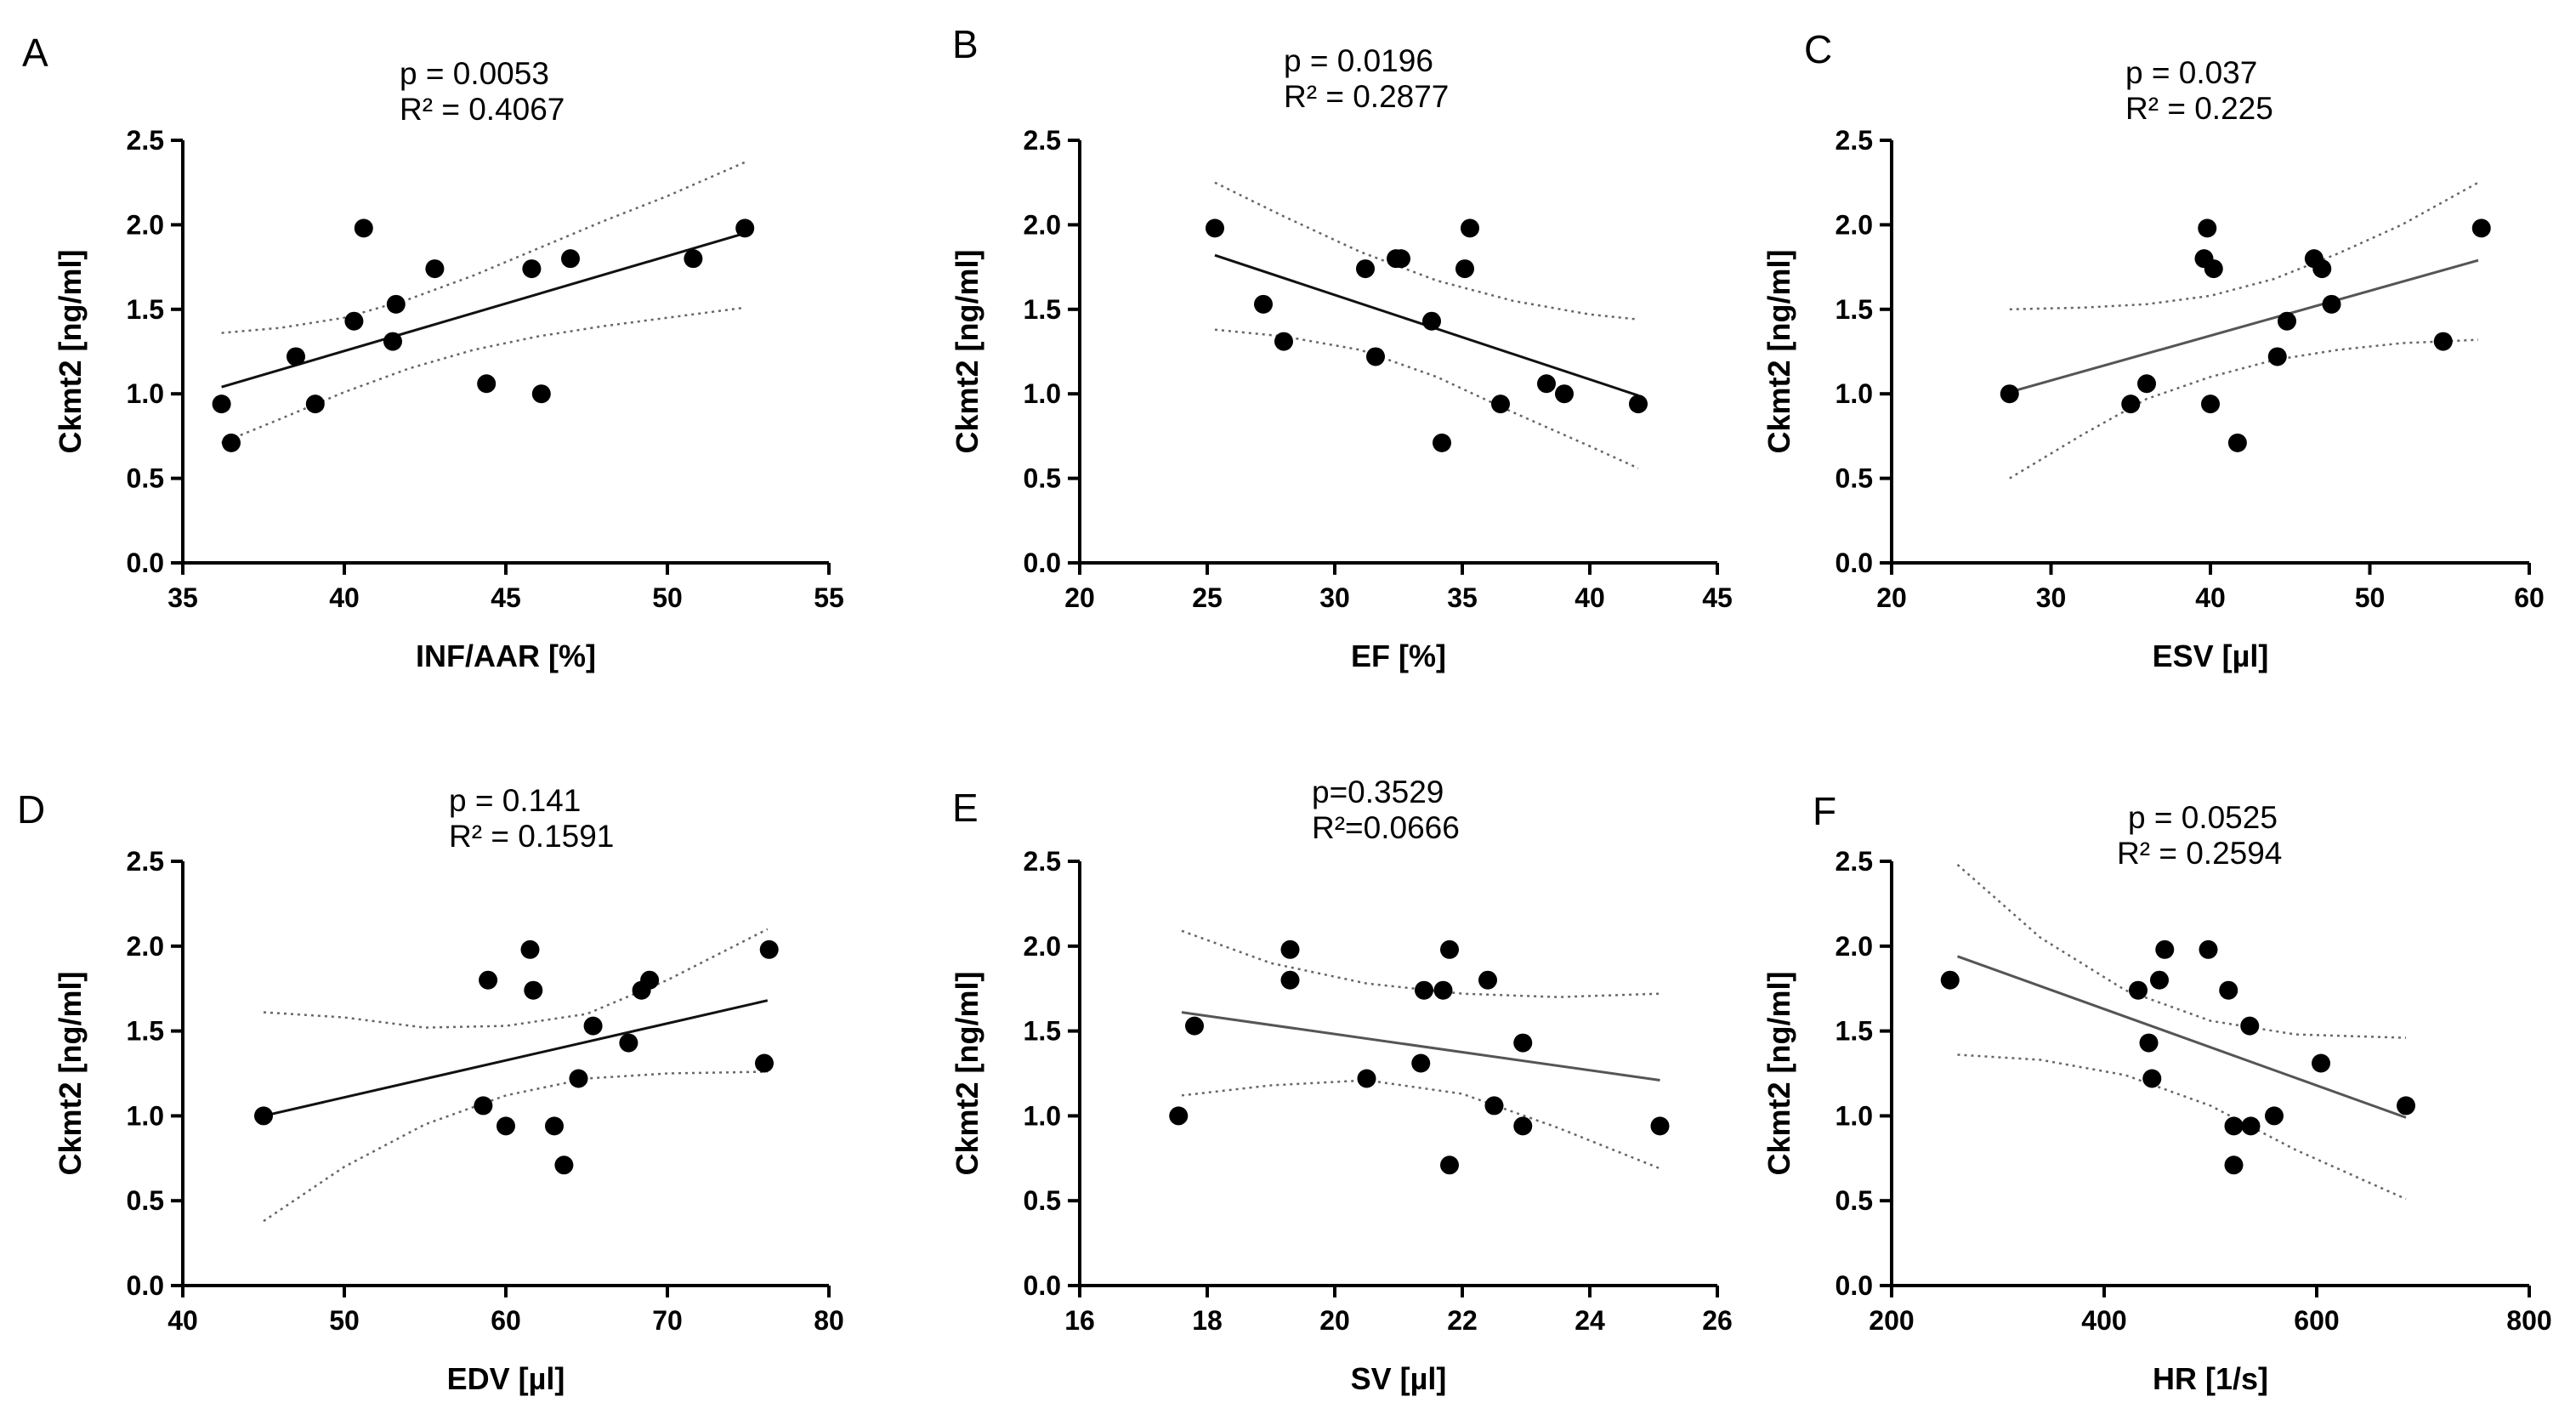 This screenshot has width=2576, height=1408. I want to click on r-squared: R²=0.0666, so click(1386, 827).